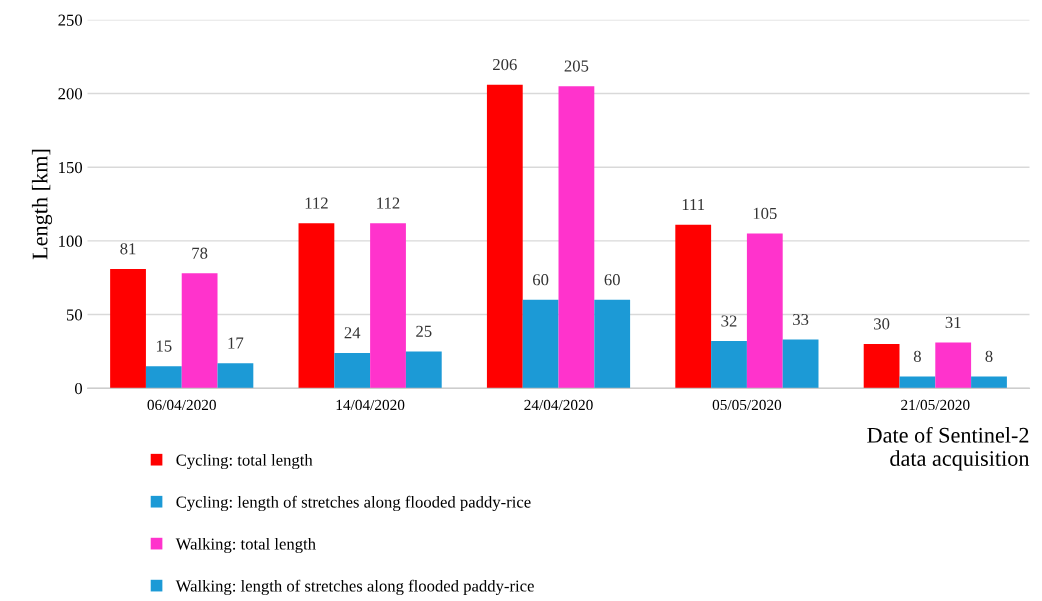 The width and height of the screenshot is (1042, 601). Describe the element at coordinates (181, 405) in the screenshot. I see `x-tick-label: 06/04/2020` at that location.